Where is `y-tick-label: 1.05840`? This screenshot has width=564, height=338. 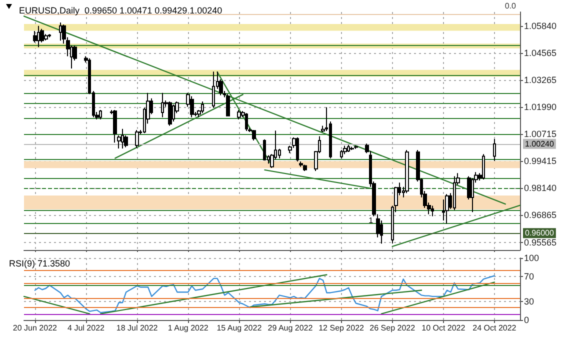
y-tick-label: 1.05840 is located at coordinates (540, 25).